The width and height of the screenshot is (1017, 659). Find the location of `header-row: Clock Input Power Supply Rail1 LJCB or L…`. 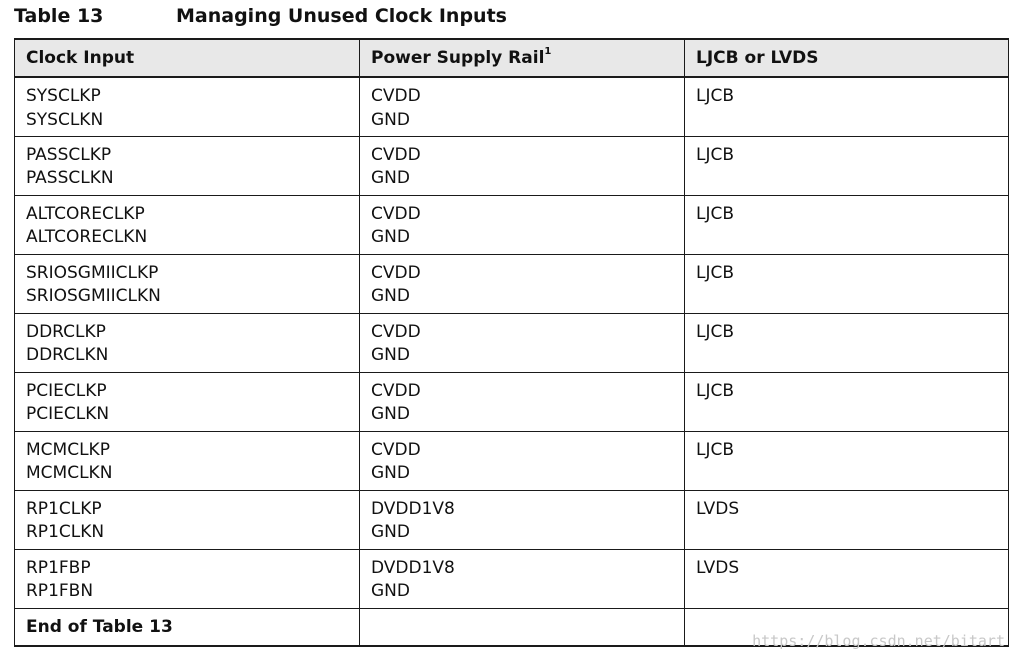

header-row: Clock Input Power Supply Rail1 LJCB or L… is located at coordinates (511, 58).